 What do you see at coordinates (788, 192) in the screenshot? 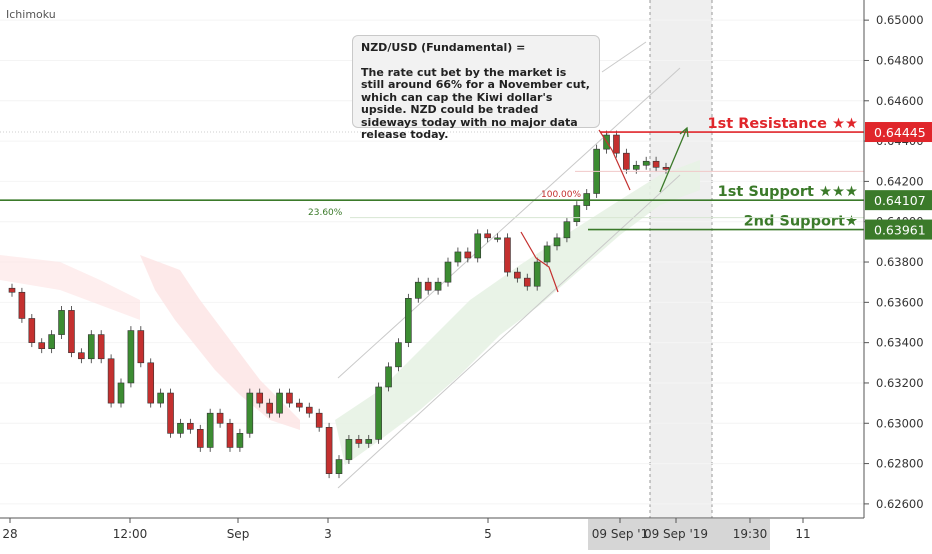
I see `level-label: 1st Support ★★★` at bounding box center [788, 192].